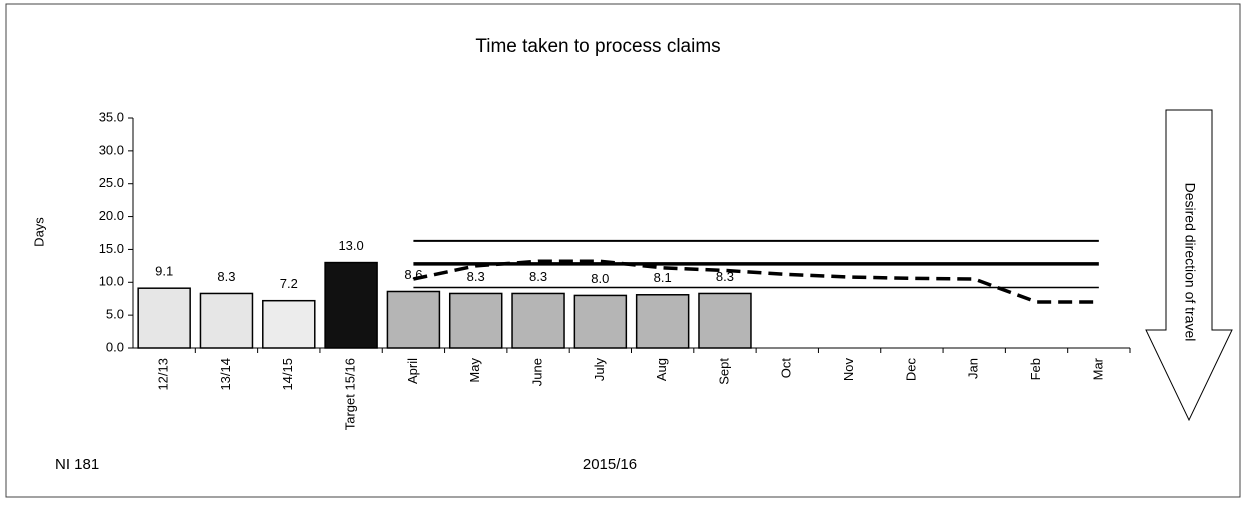 The image size is (1246, 506). I want to click on data-label: 9.1, so click(164, 271).